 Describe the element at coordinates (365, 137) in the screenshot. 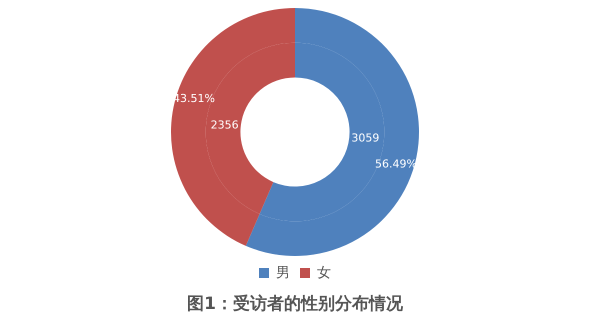

I see `data-label: 3059` at that location.